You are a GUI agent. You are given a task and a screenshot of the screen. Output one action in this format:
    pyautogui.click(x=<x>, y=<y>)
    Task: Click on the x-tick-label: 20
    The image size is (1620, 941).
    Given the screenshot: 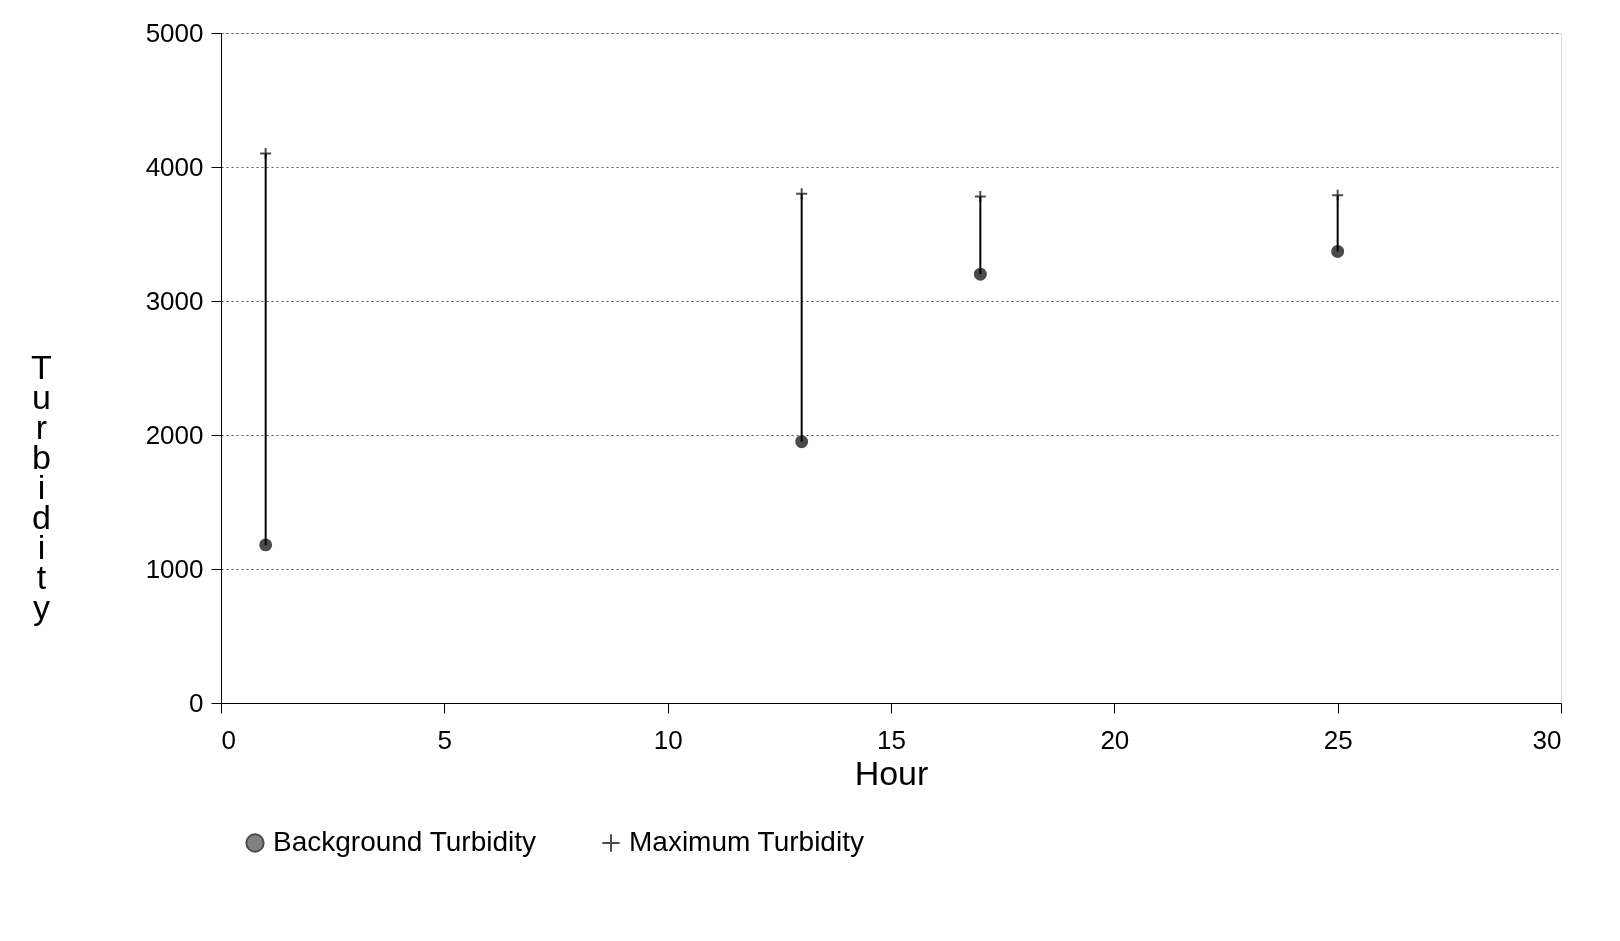 What is the action you would take?
    pyautogui.click(x=1115, y=739)
    